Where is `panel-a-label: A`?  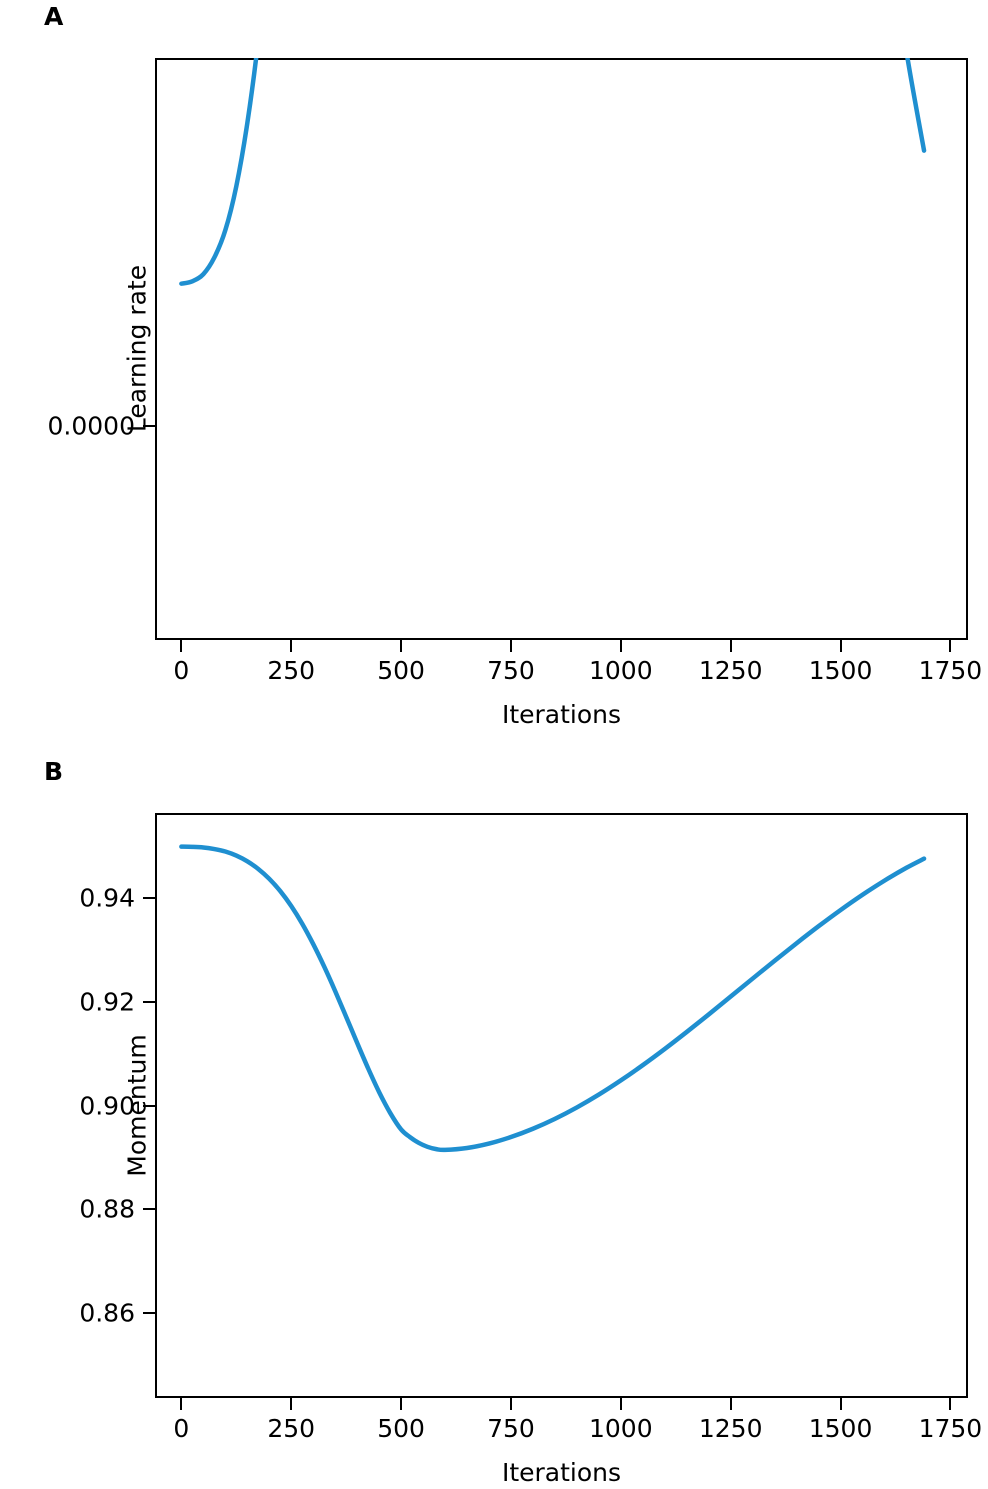 panel-a-label: A is located at coordinates (54, 16).